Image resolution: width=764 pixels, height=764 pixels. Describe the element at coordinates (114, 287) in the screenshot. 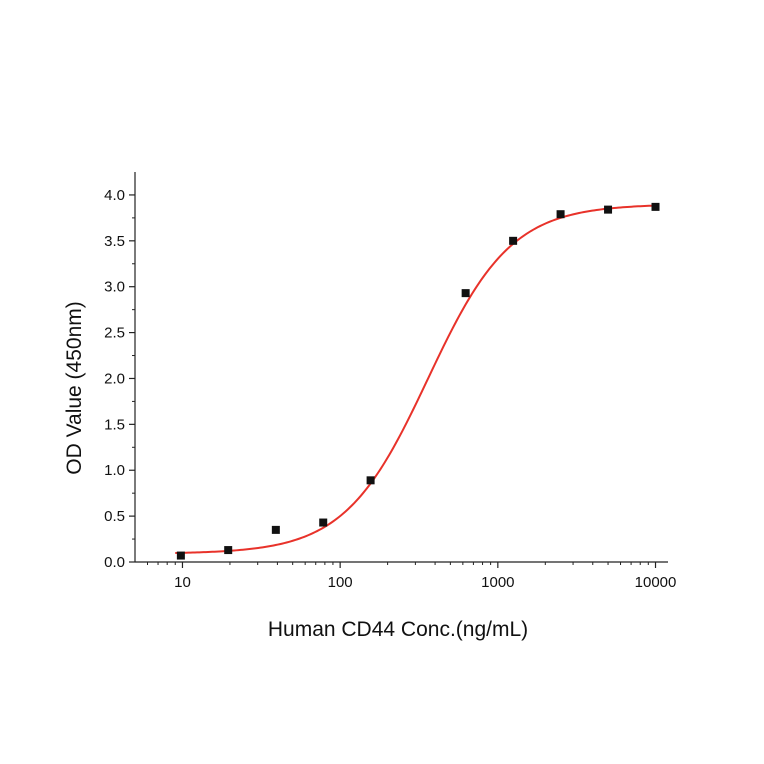

I see `y-tick-label: 3.0` at that location.